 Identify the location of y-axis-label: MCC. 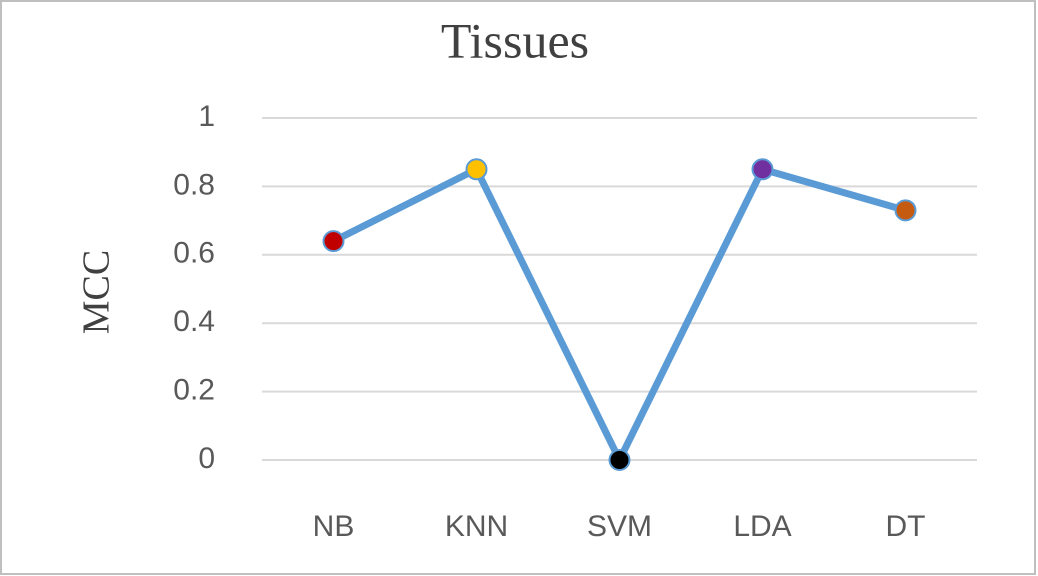
(97, 292).